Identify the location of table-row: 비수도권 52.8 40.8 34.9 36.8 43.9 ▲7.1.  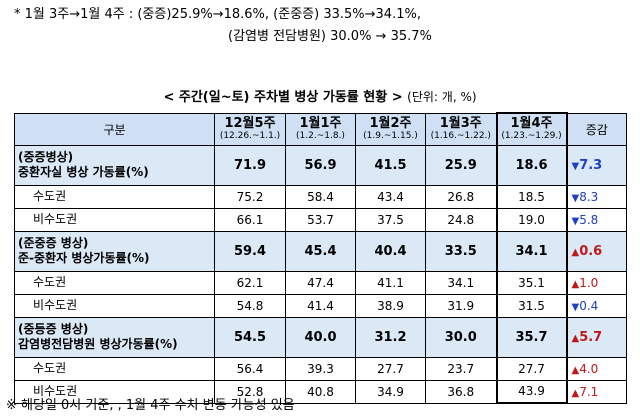
(320, 391).